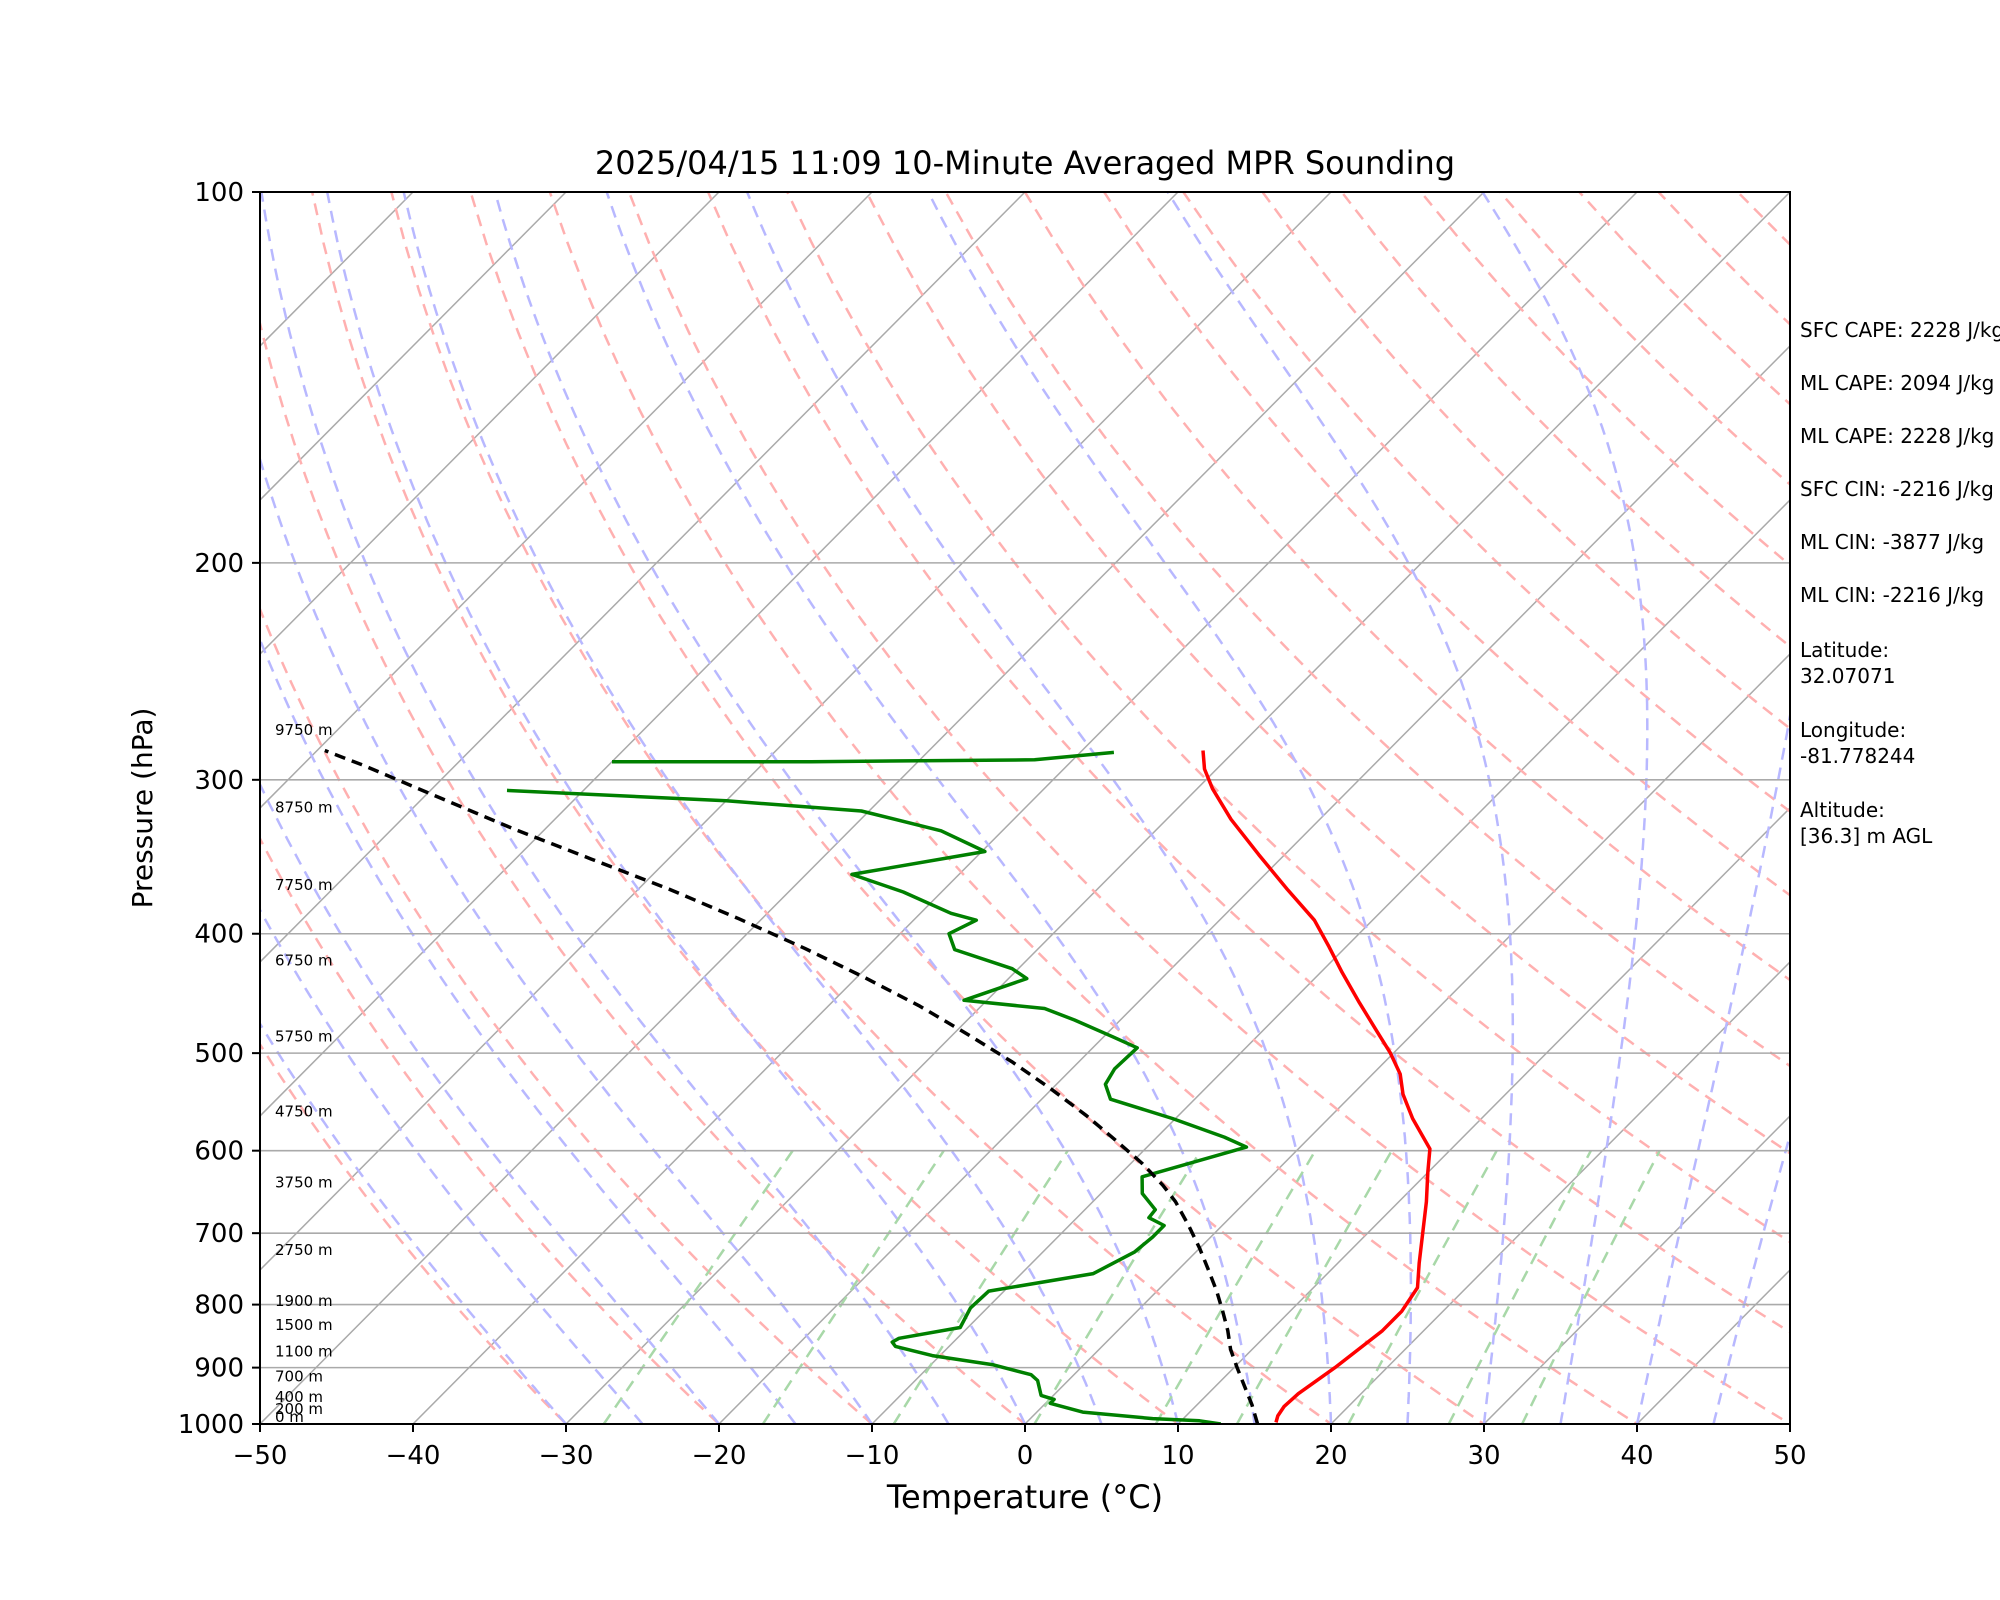  I want to click on x-tick-label: −20, so click(719, 1456).